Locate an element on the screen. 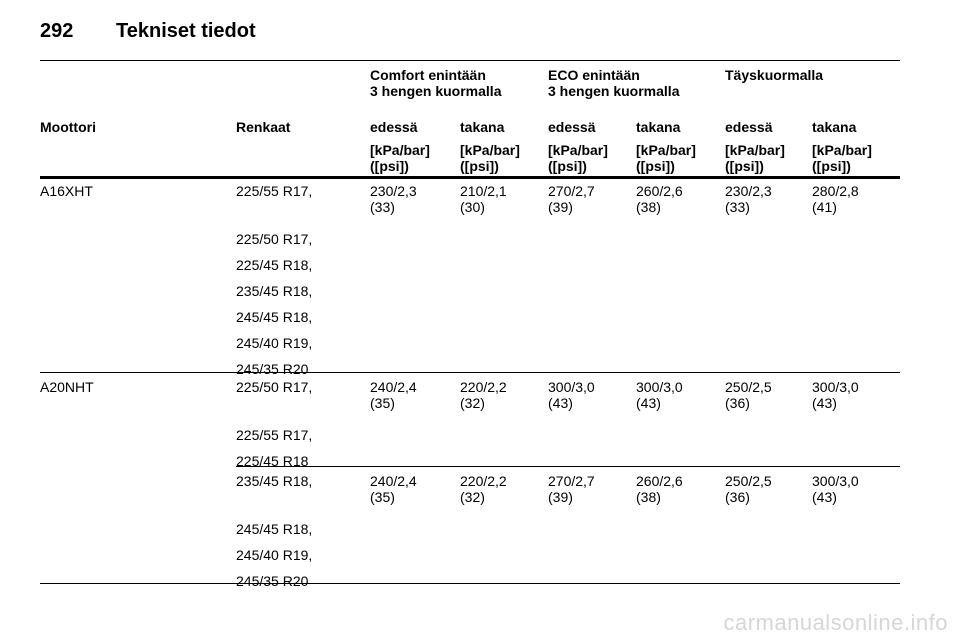  pressure-psi: (41) is located at coordinates (824, 207).